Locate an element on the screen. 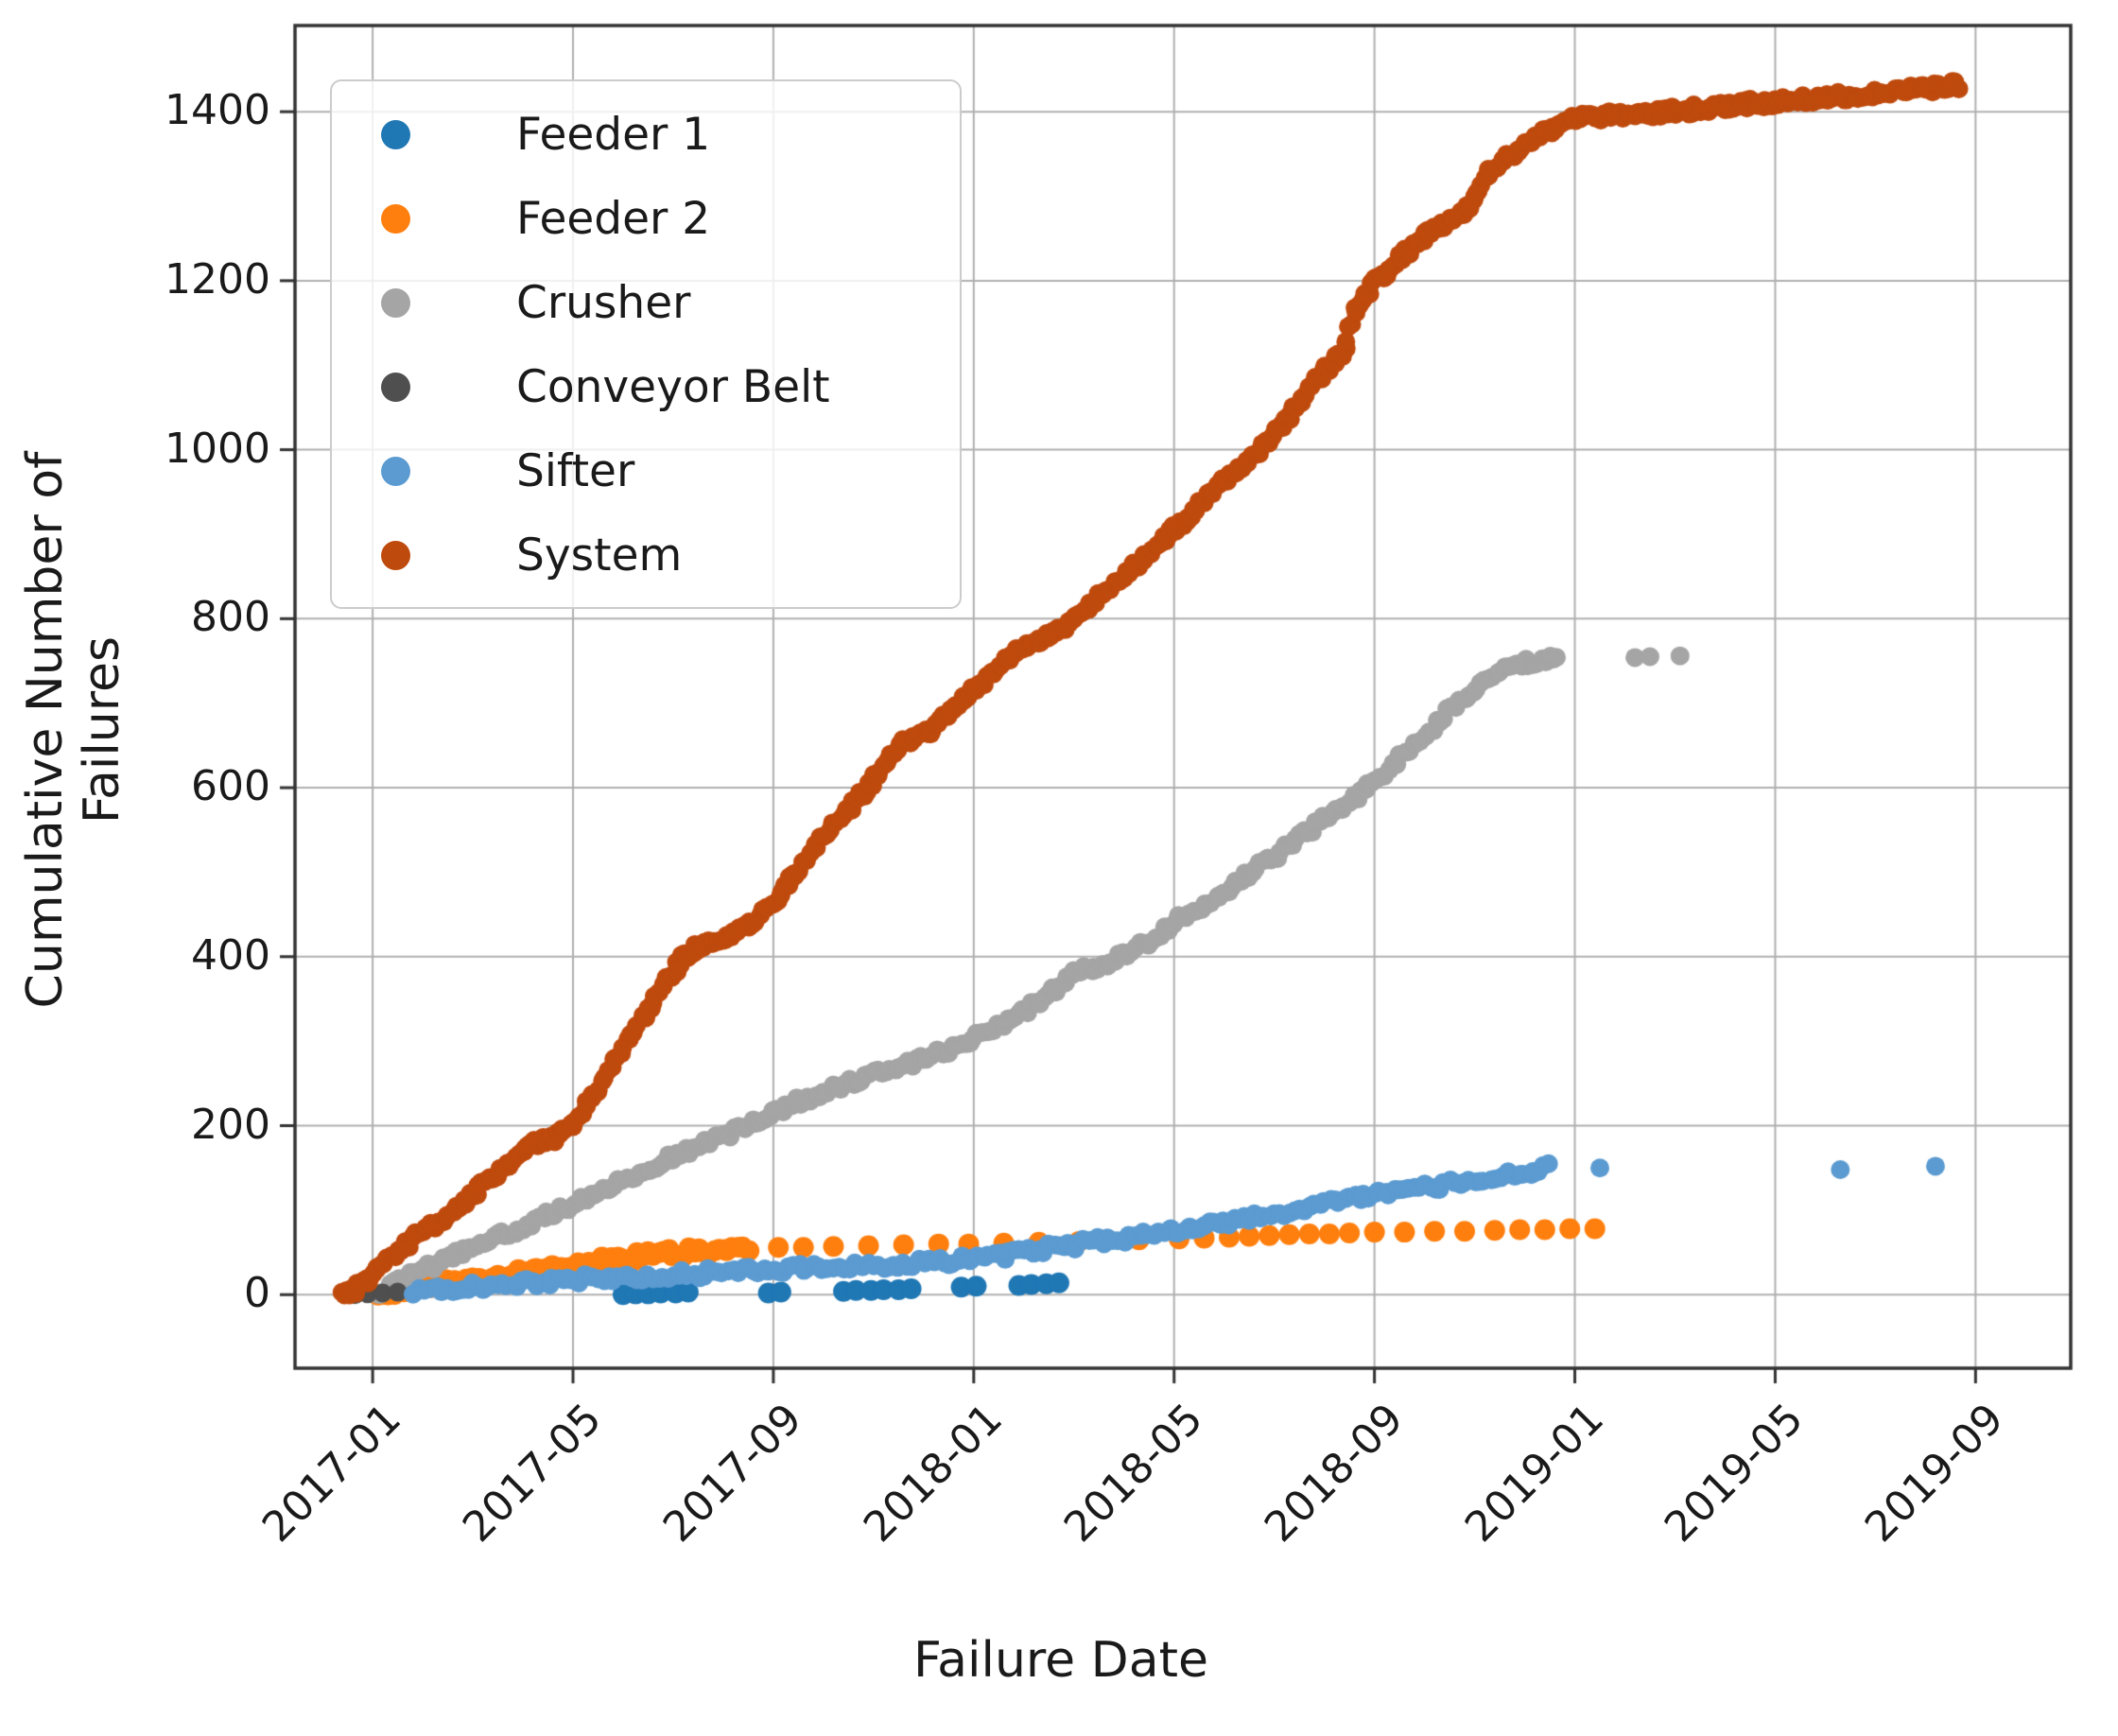 This screenshot has width=2118, height=1736. y-axis-title: Cumulative Number of Failures is located at coordinates (74, 730).